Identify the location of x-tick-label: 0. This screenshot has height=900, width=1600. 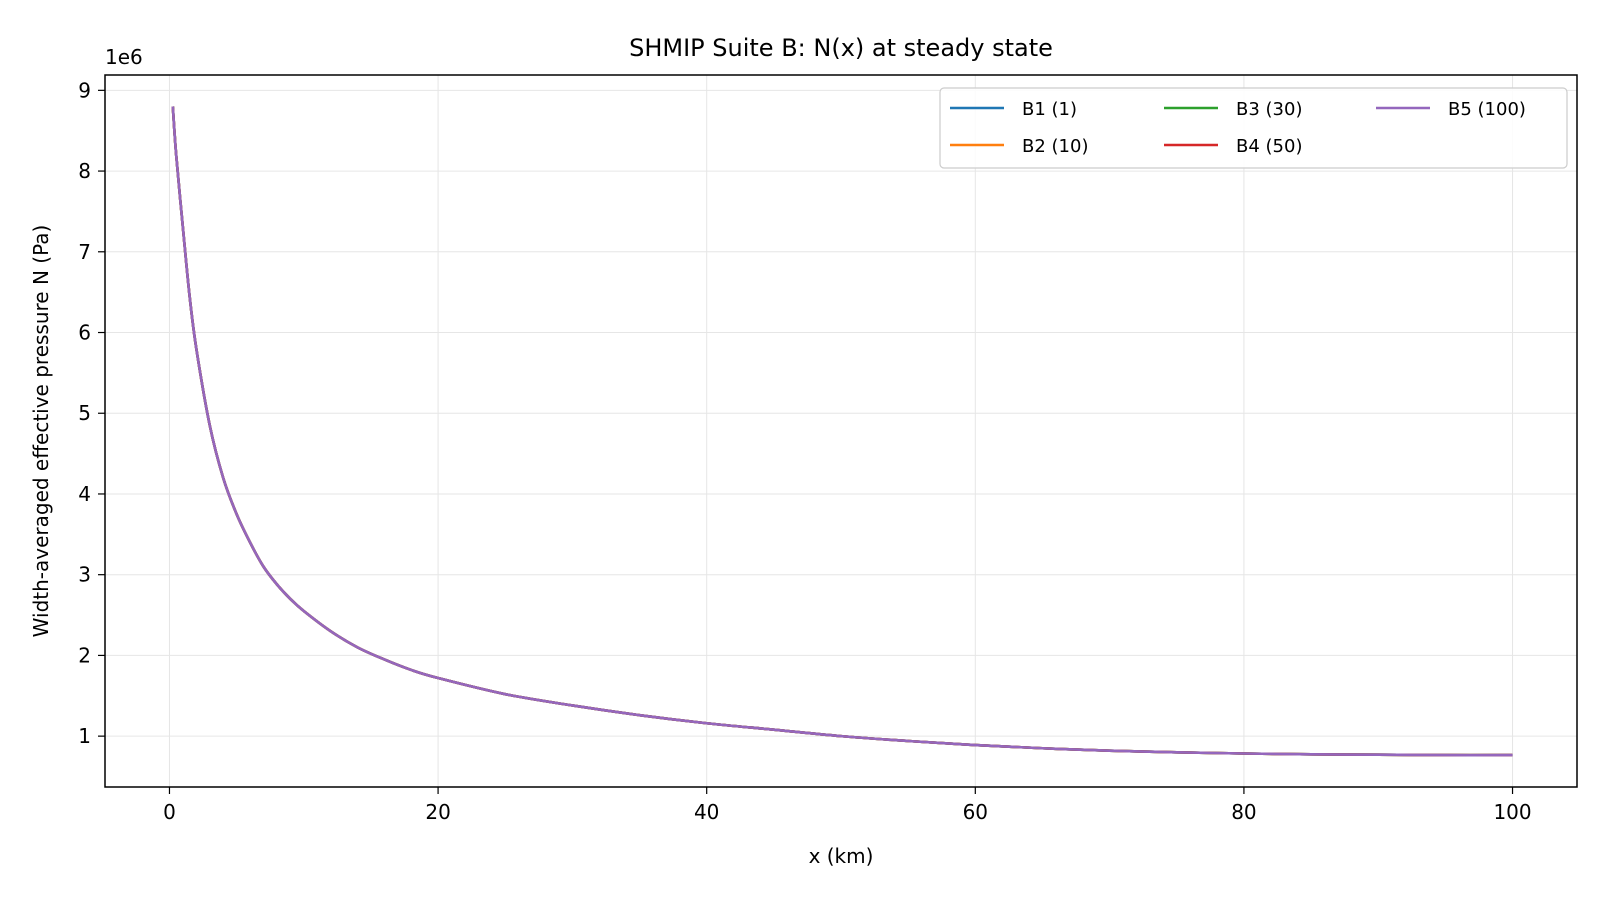
(169, 812).